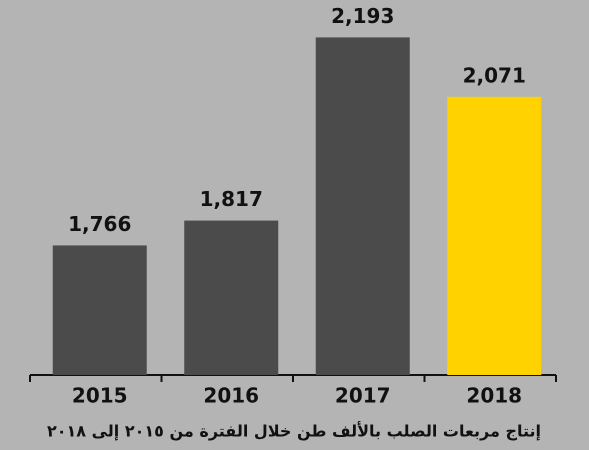 The height and width of the screenshot is (450, 589). Describe the element at coordinates (494, 396) in the screenshot. I see `x-tick-label: 2018` at that location.